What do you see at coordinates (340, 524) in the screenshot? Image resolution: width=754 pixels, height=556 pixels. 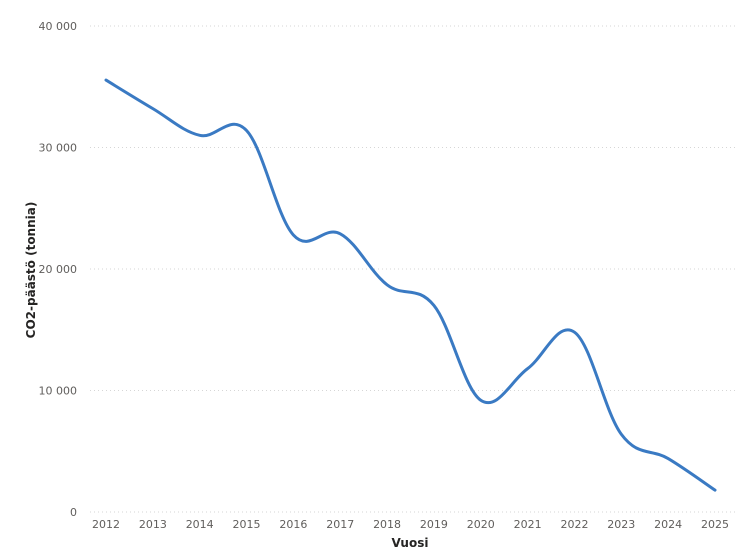 I see `x-tick-label: 2017` at bounding box center [340, 524].